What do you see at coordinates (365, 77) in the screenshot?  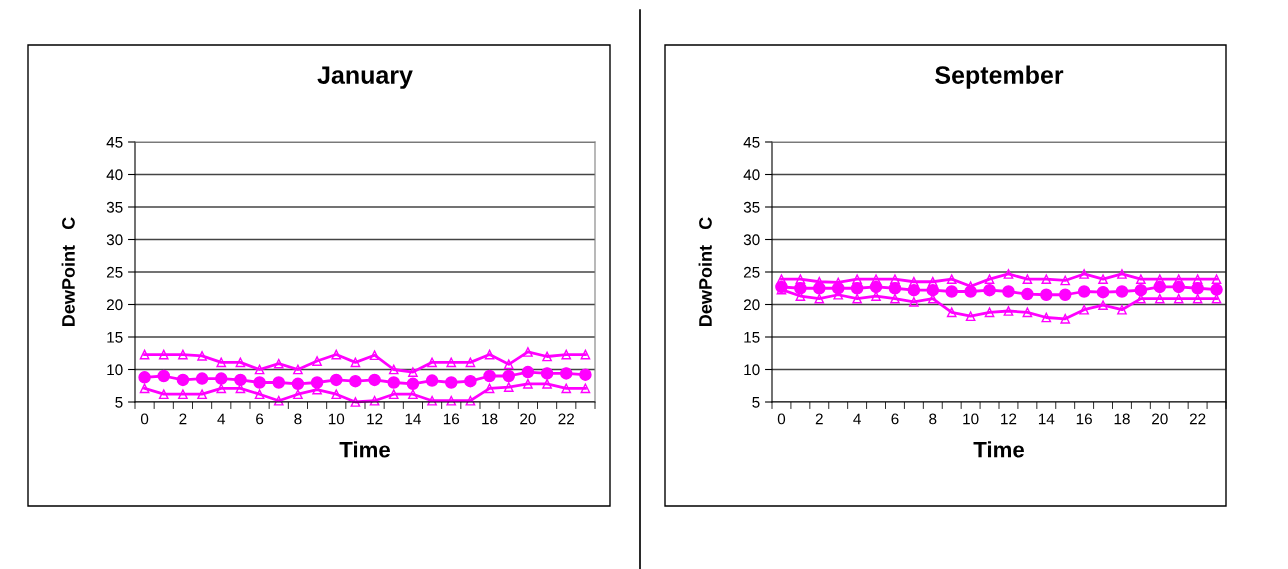 I see `chart-title: January` at bounding box center [365, 77].